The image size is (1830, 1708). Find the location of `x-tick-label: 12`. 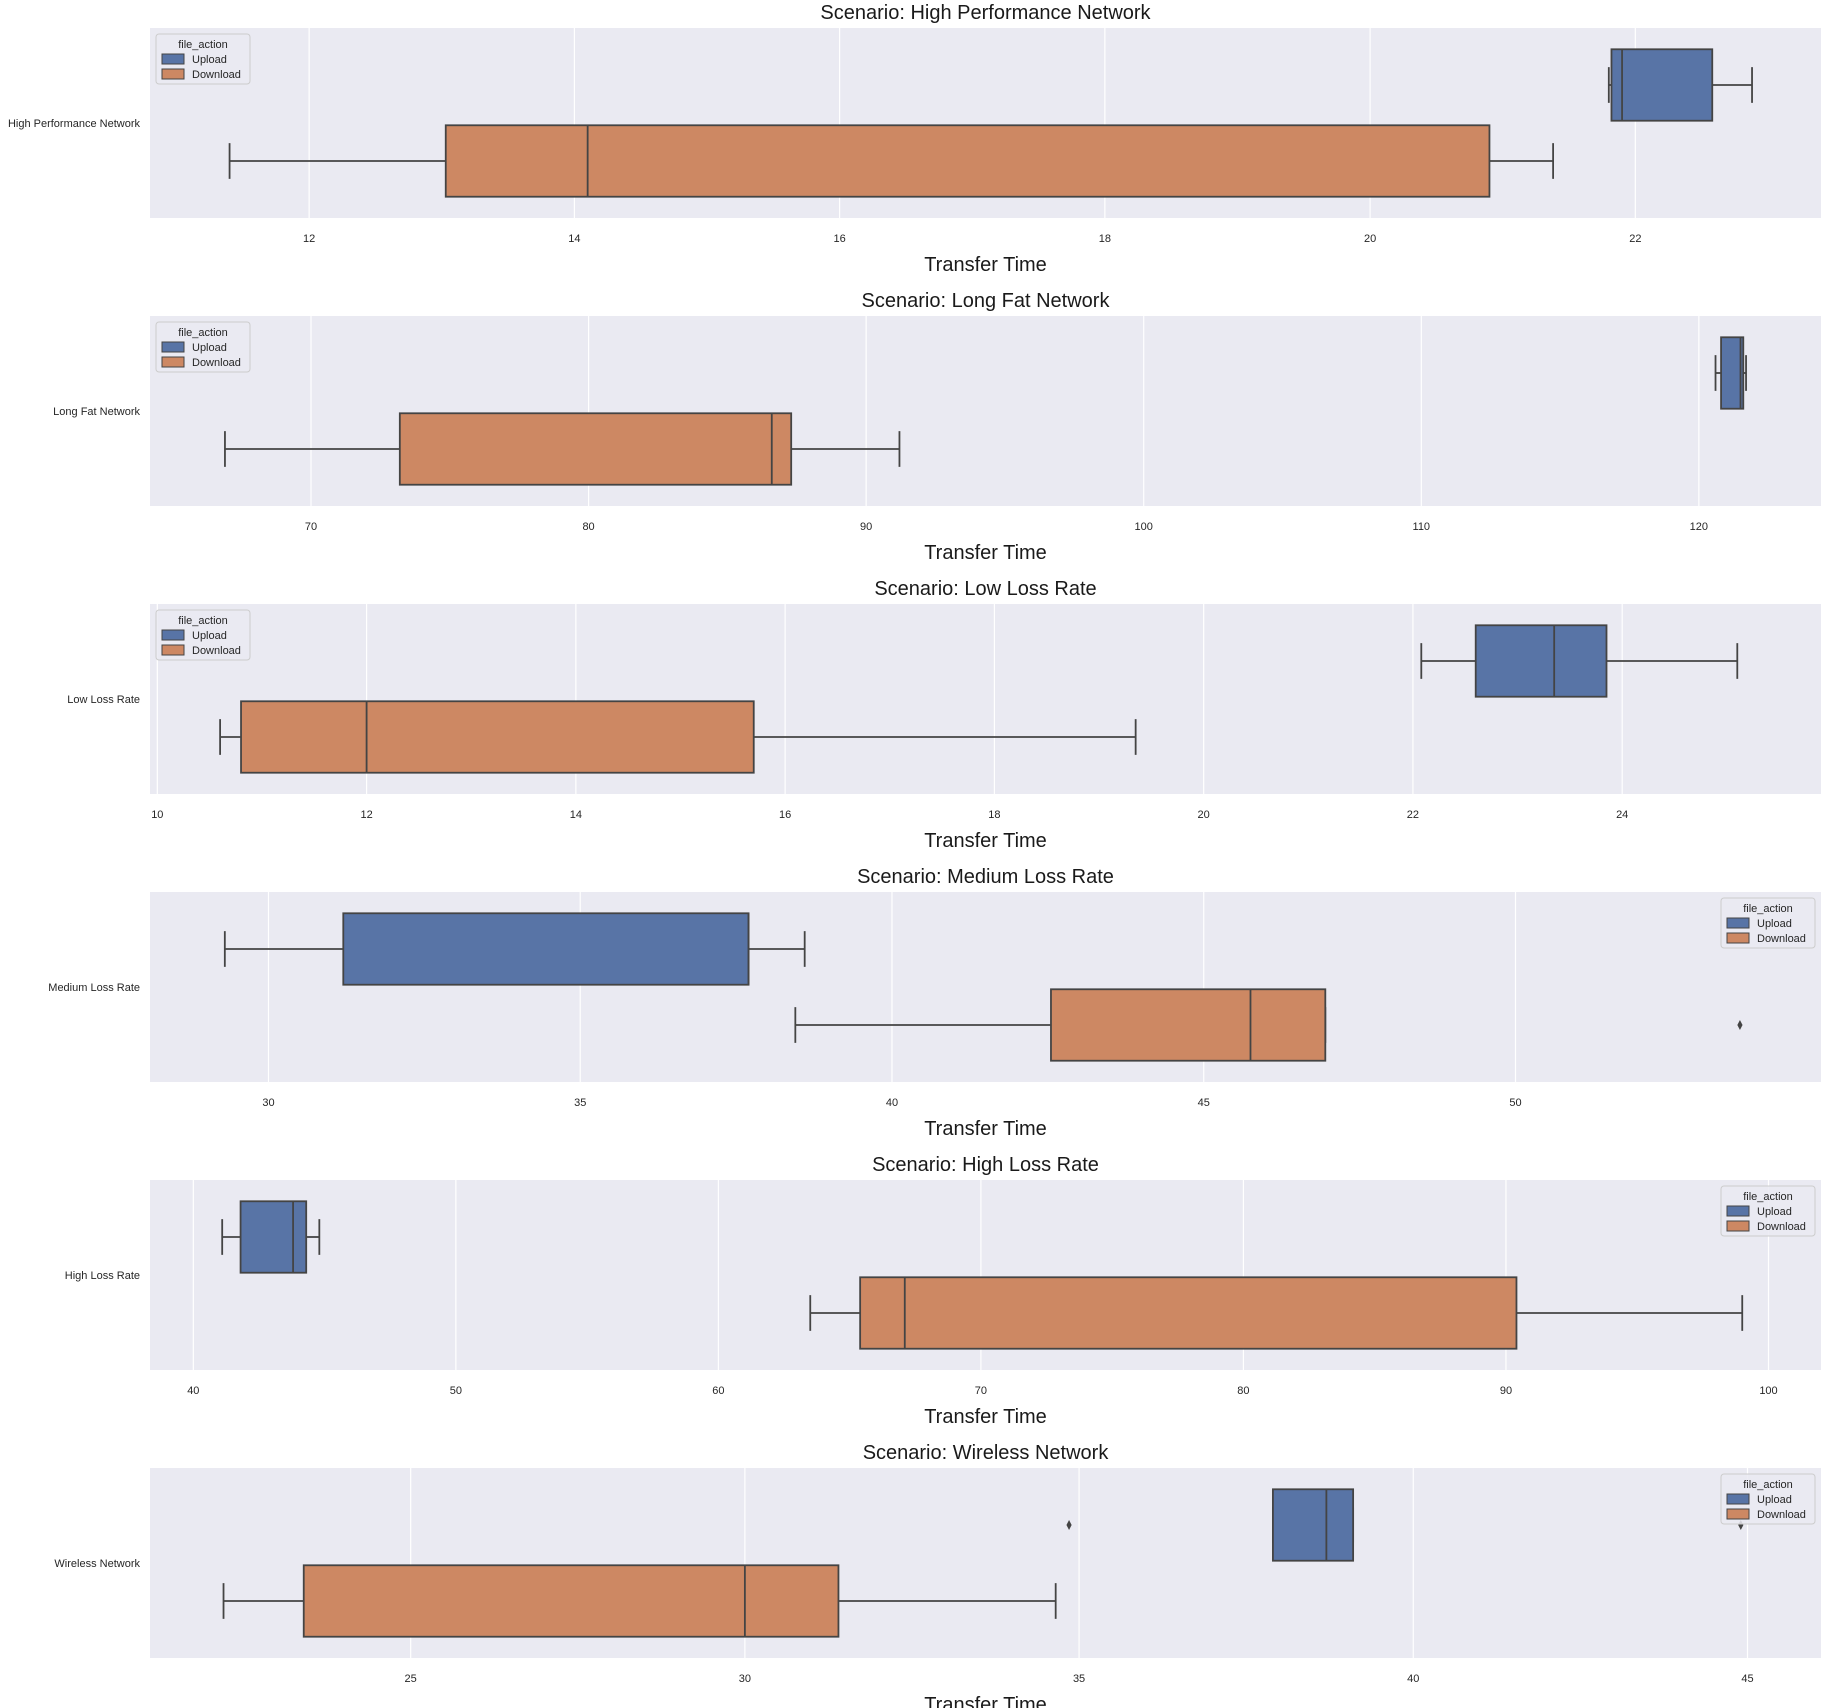

x-tick-label: 12 is located at coordinates (366, 815).